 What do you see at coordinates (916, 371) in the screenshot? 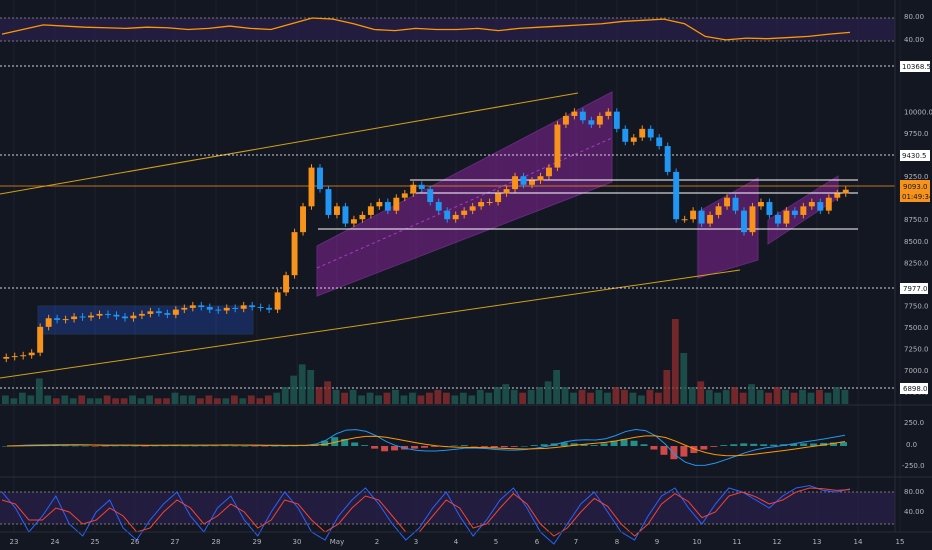
I see `price-tick: 7000.0` at bounding box center [916, 371].